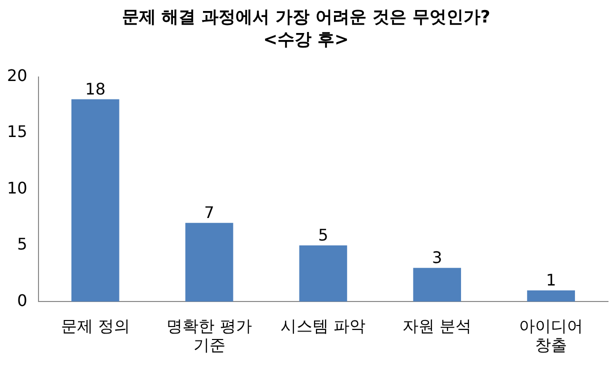  I want to click on data-label: 5, so click(323, 235).